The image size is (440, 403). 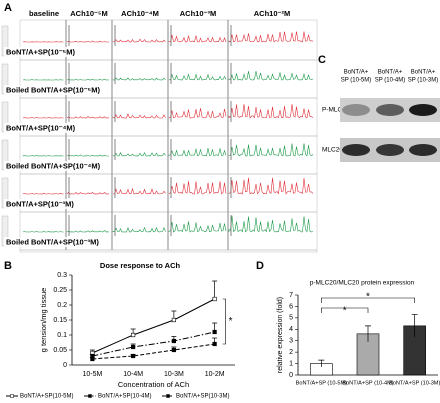 What do you see at coordinates (47, 397) in the screenshot?
I see `legend-label: BoNT/A+SP(10-5M)` at bounding box center [47, 397].